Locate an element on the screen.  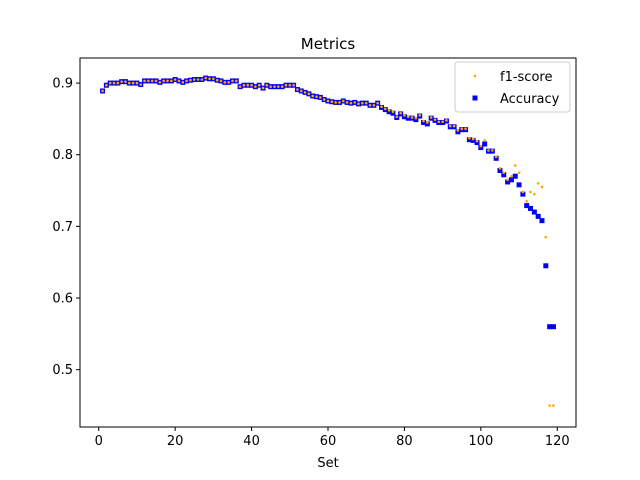
y-tick-label: 0.9 is located at coordinates (62, 84).